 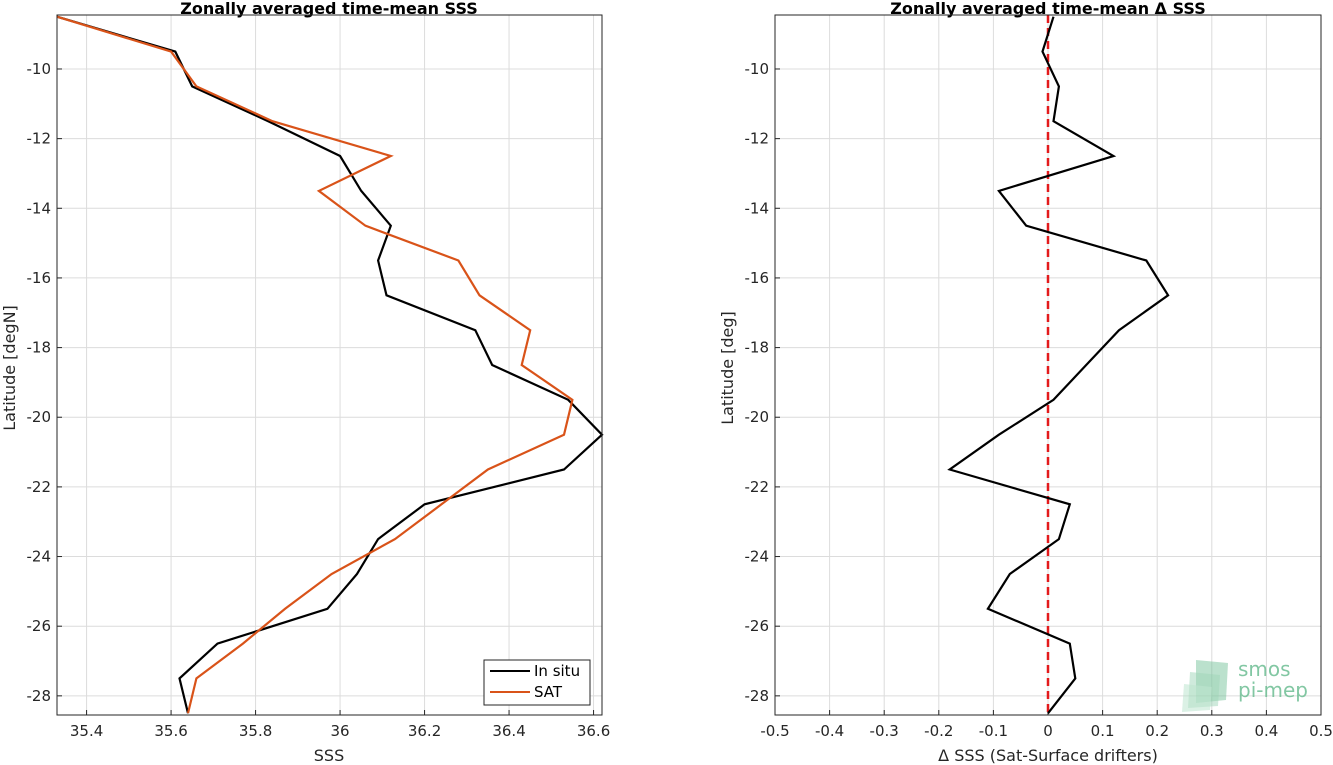 What do you see at coordinates (557, 671) in the screenshot?
I see `legend-label-in-situ: In situ` at bounding box center [557, 671].